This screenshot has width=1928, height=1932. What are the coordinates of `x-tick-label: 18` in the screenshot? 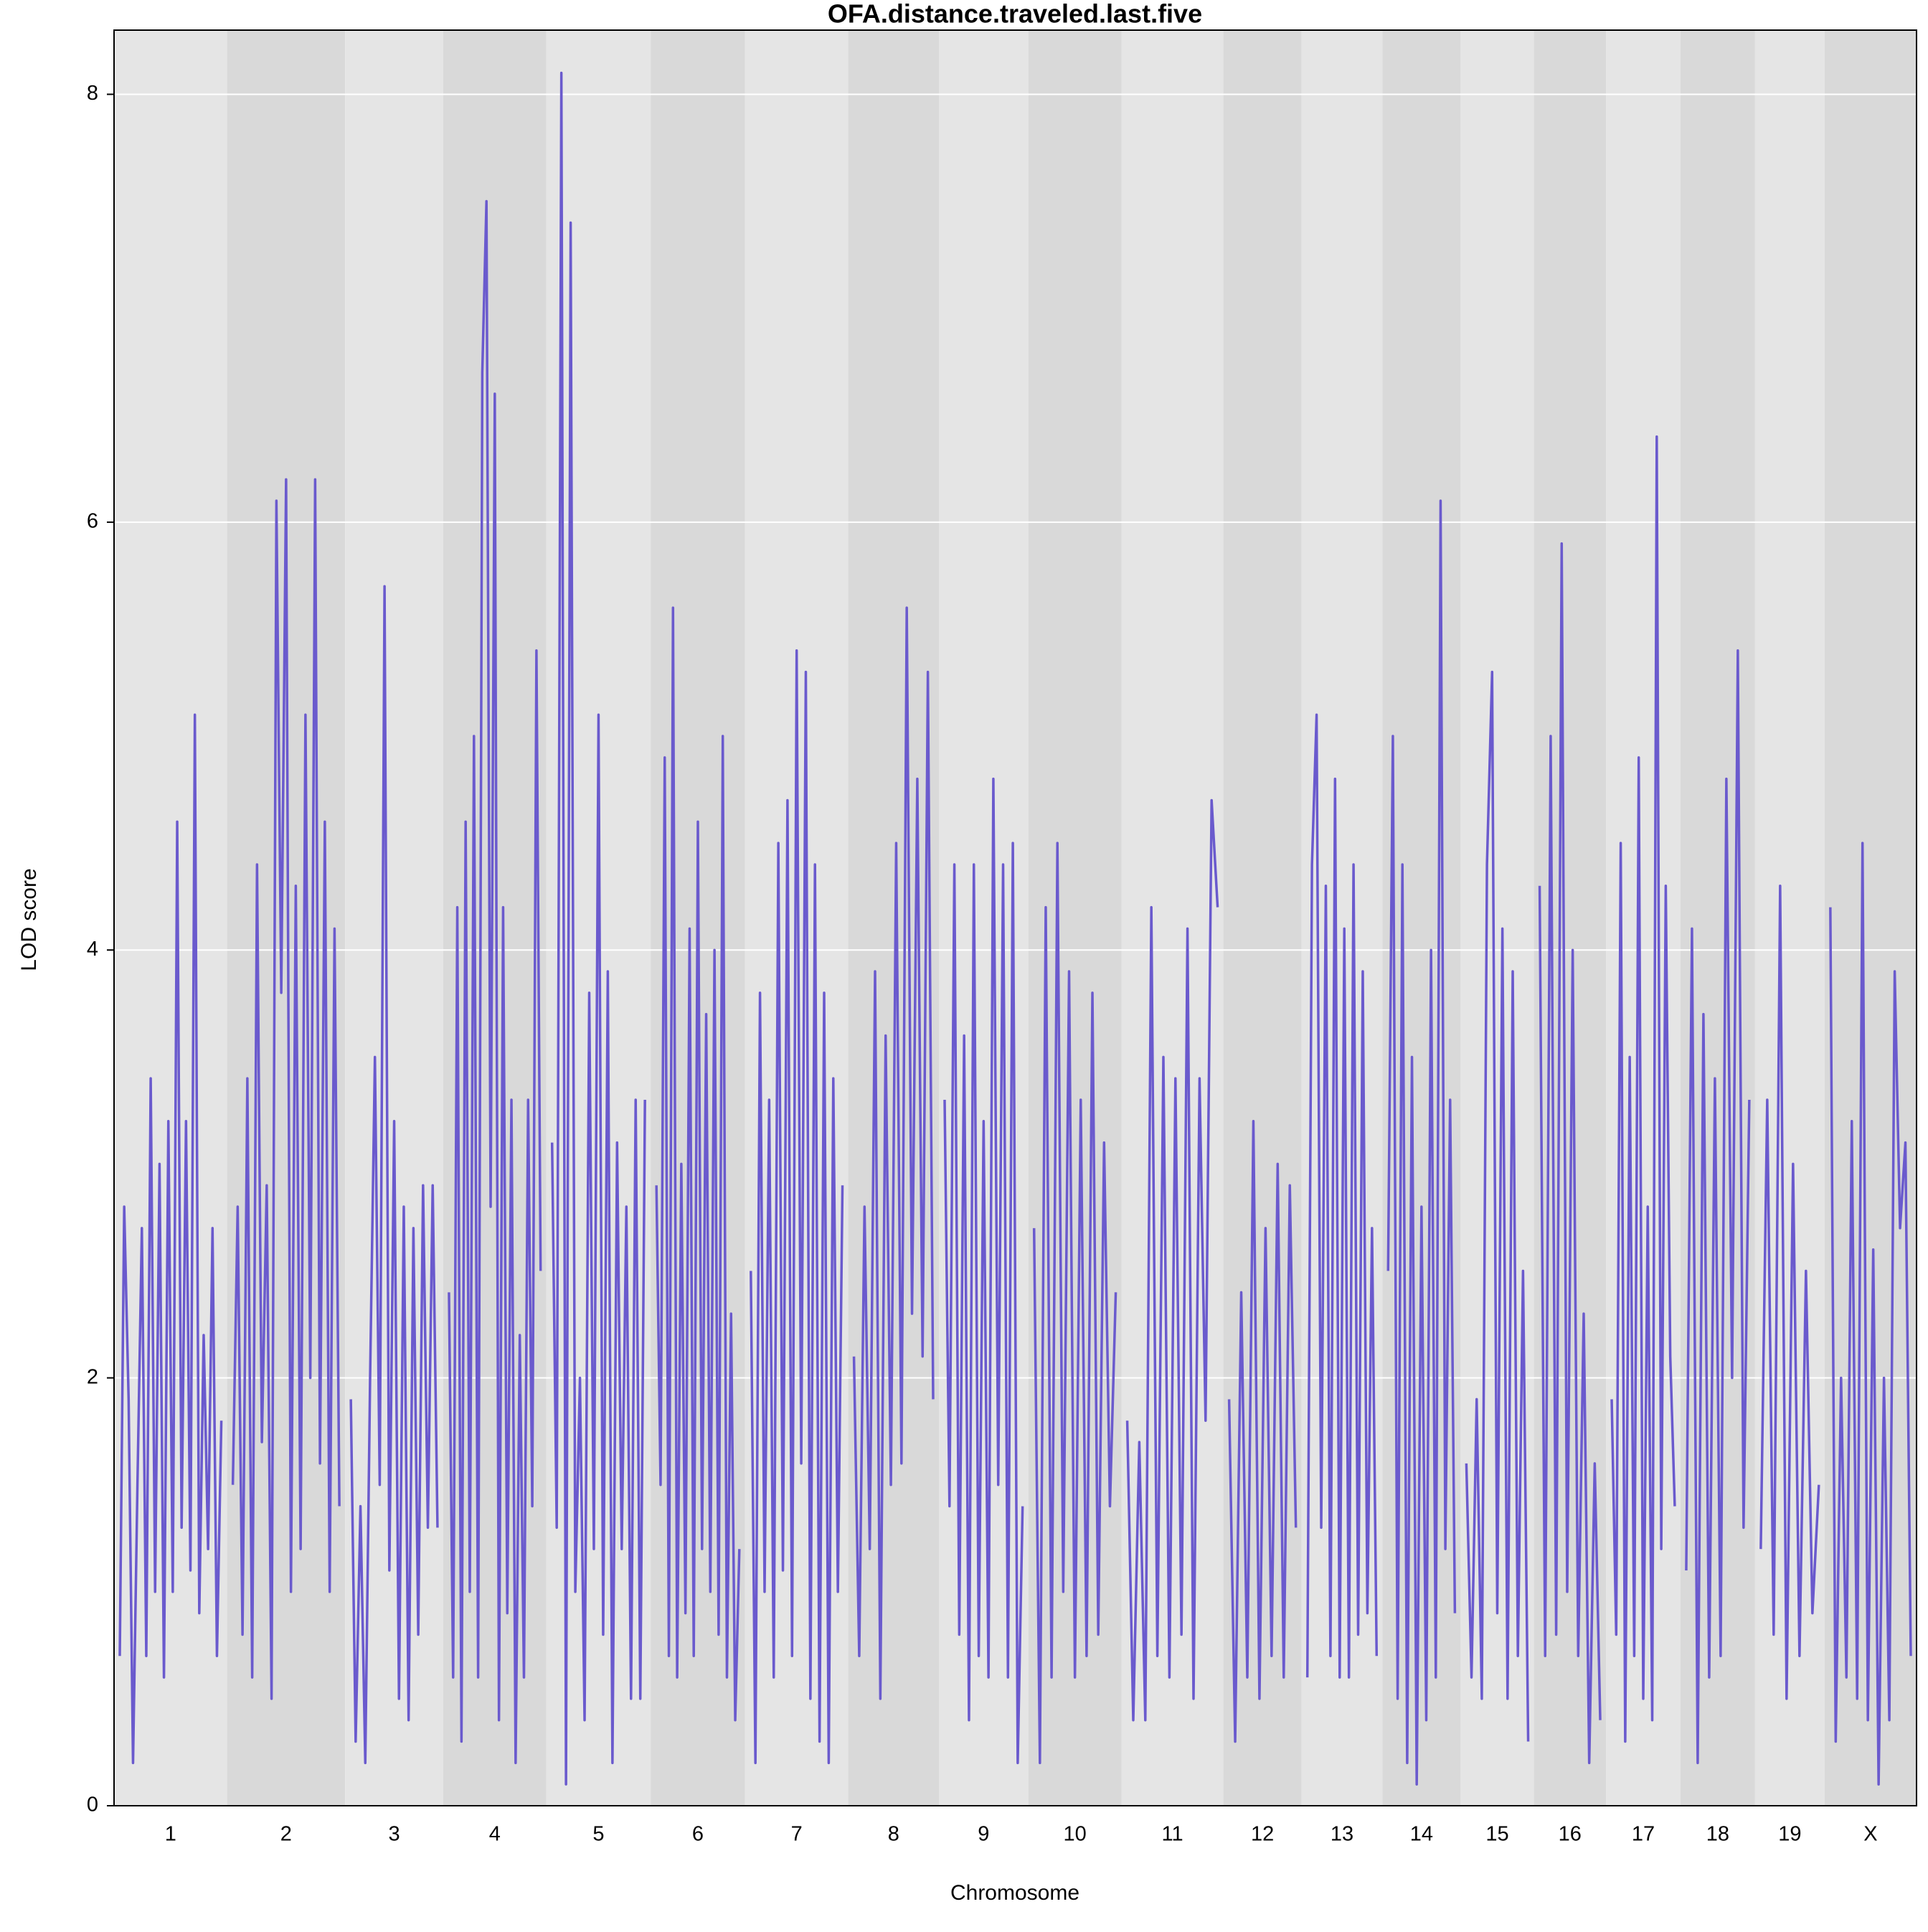 It's located at (1717, 1835).